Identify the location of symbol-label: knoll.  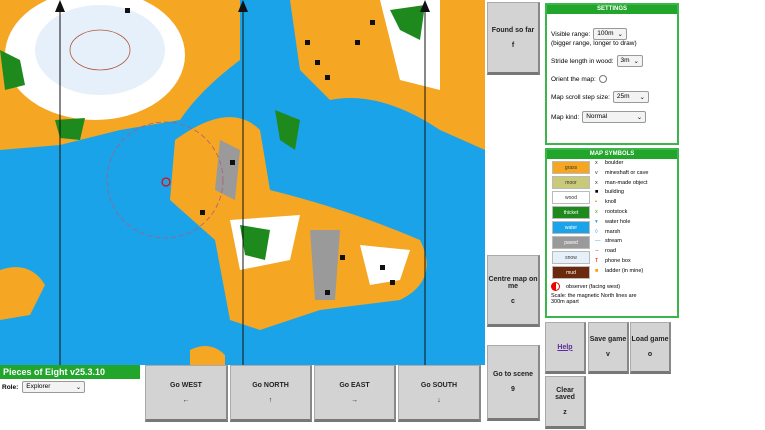
(611, 202).